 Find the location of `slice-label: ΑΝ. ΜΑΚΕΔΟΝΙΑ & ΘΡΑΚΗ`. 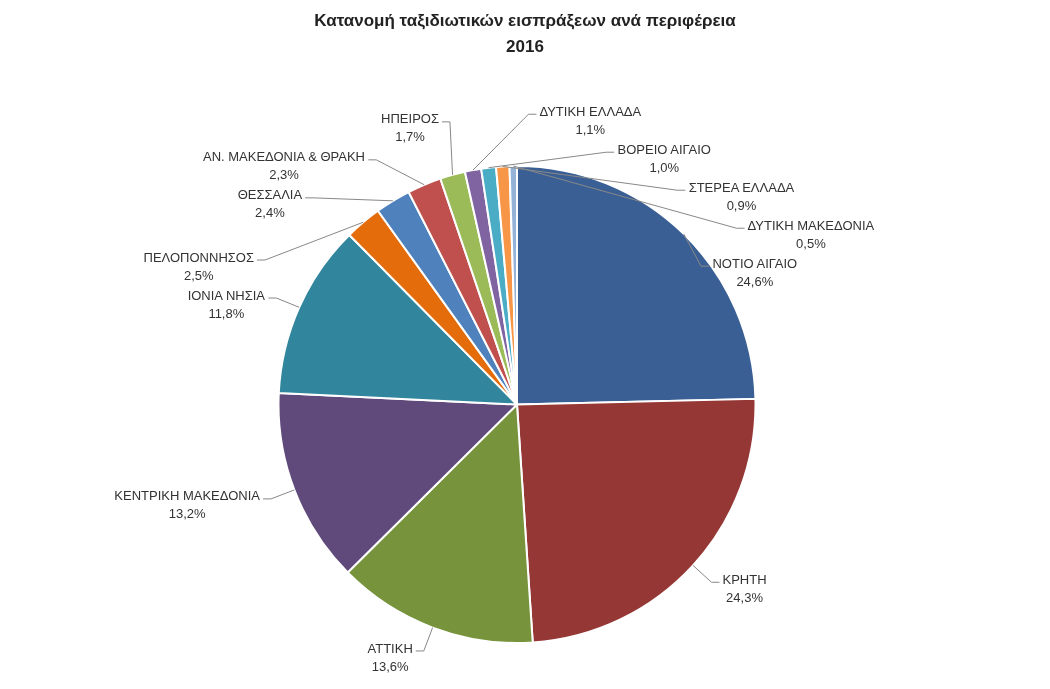

slice-label: ΑΝ. ΜΑΚΕΔΟΝΙΑ & ΘΡΑΚΗ is located at coordinates (283, 157).